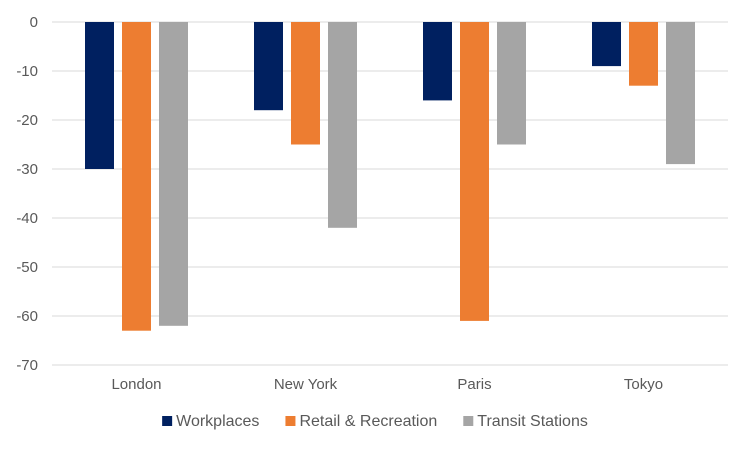 The image size is (750, 450). What do you see at coordinates (27, 169) in the screenshot?
I see `y-tick-label: -30` at bounding box center [27, 169].